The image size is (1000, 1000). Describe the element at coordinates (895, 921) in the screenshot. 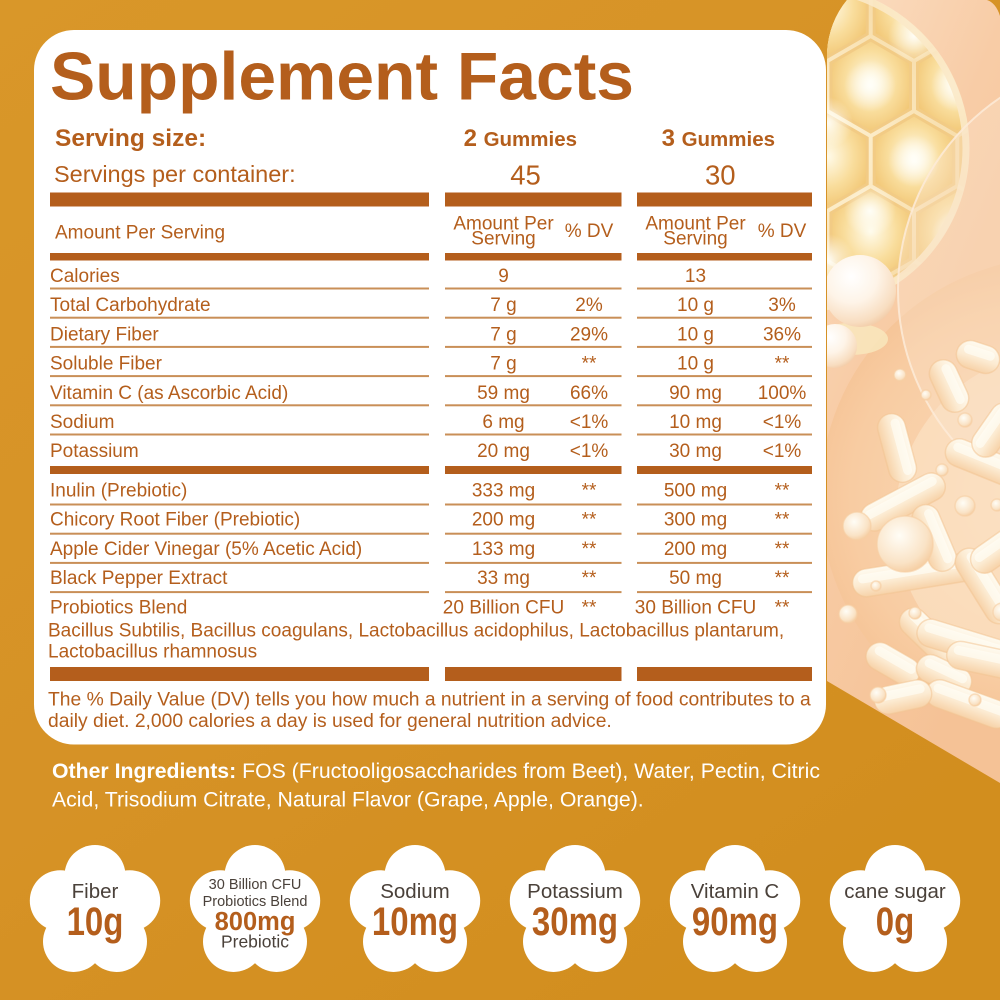

I see `svg-text: 0g` at that location.